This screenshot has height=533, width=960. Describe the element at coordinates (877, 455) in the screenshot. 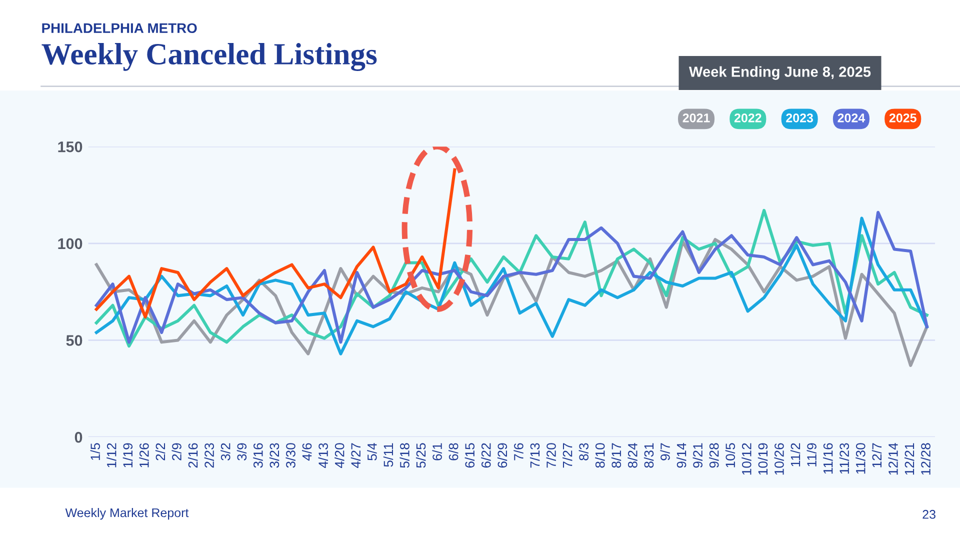

I see `x-tick-label: 12/7` at that location.